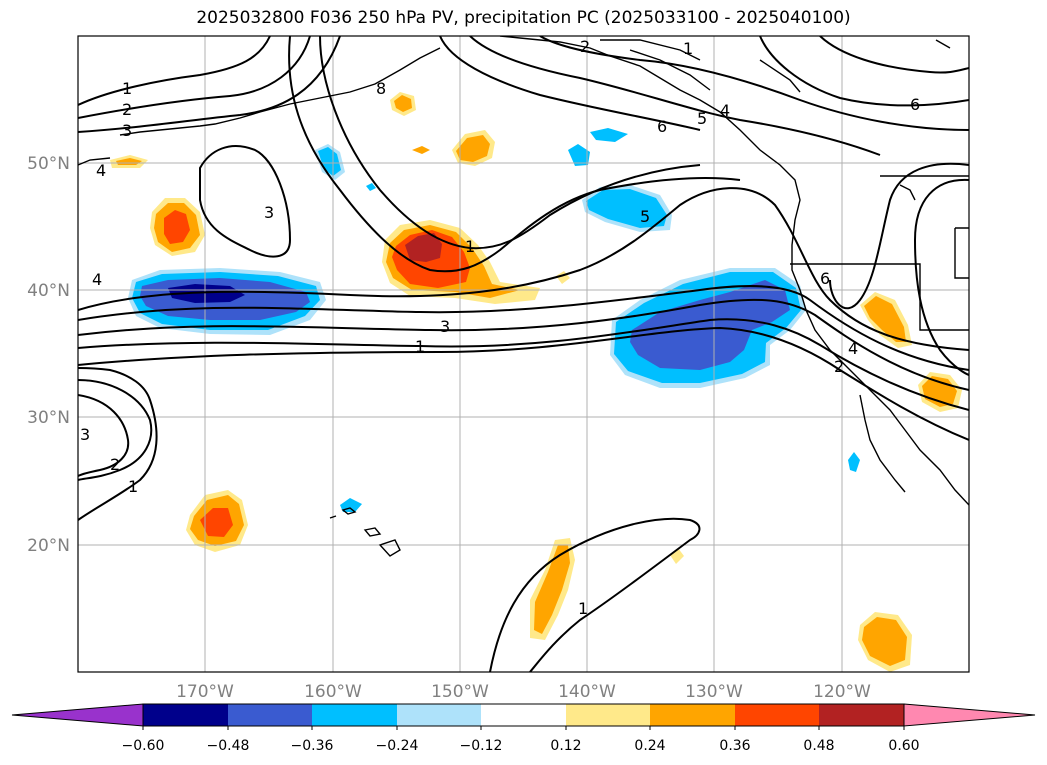  I want to click on pv-label-1c: 1, so click(420, 346).